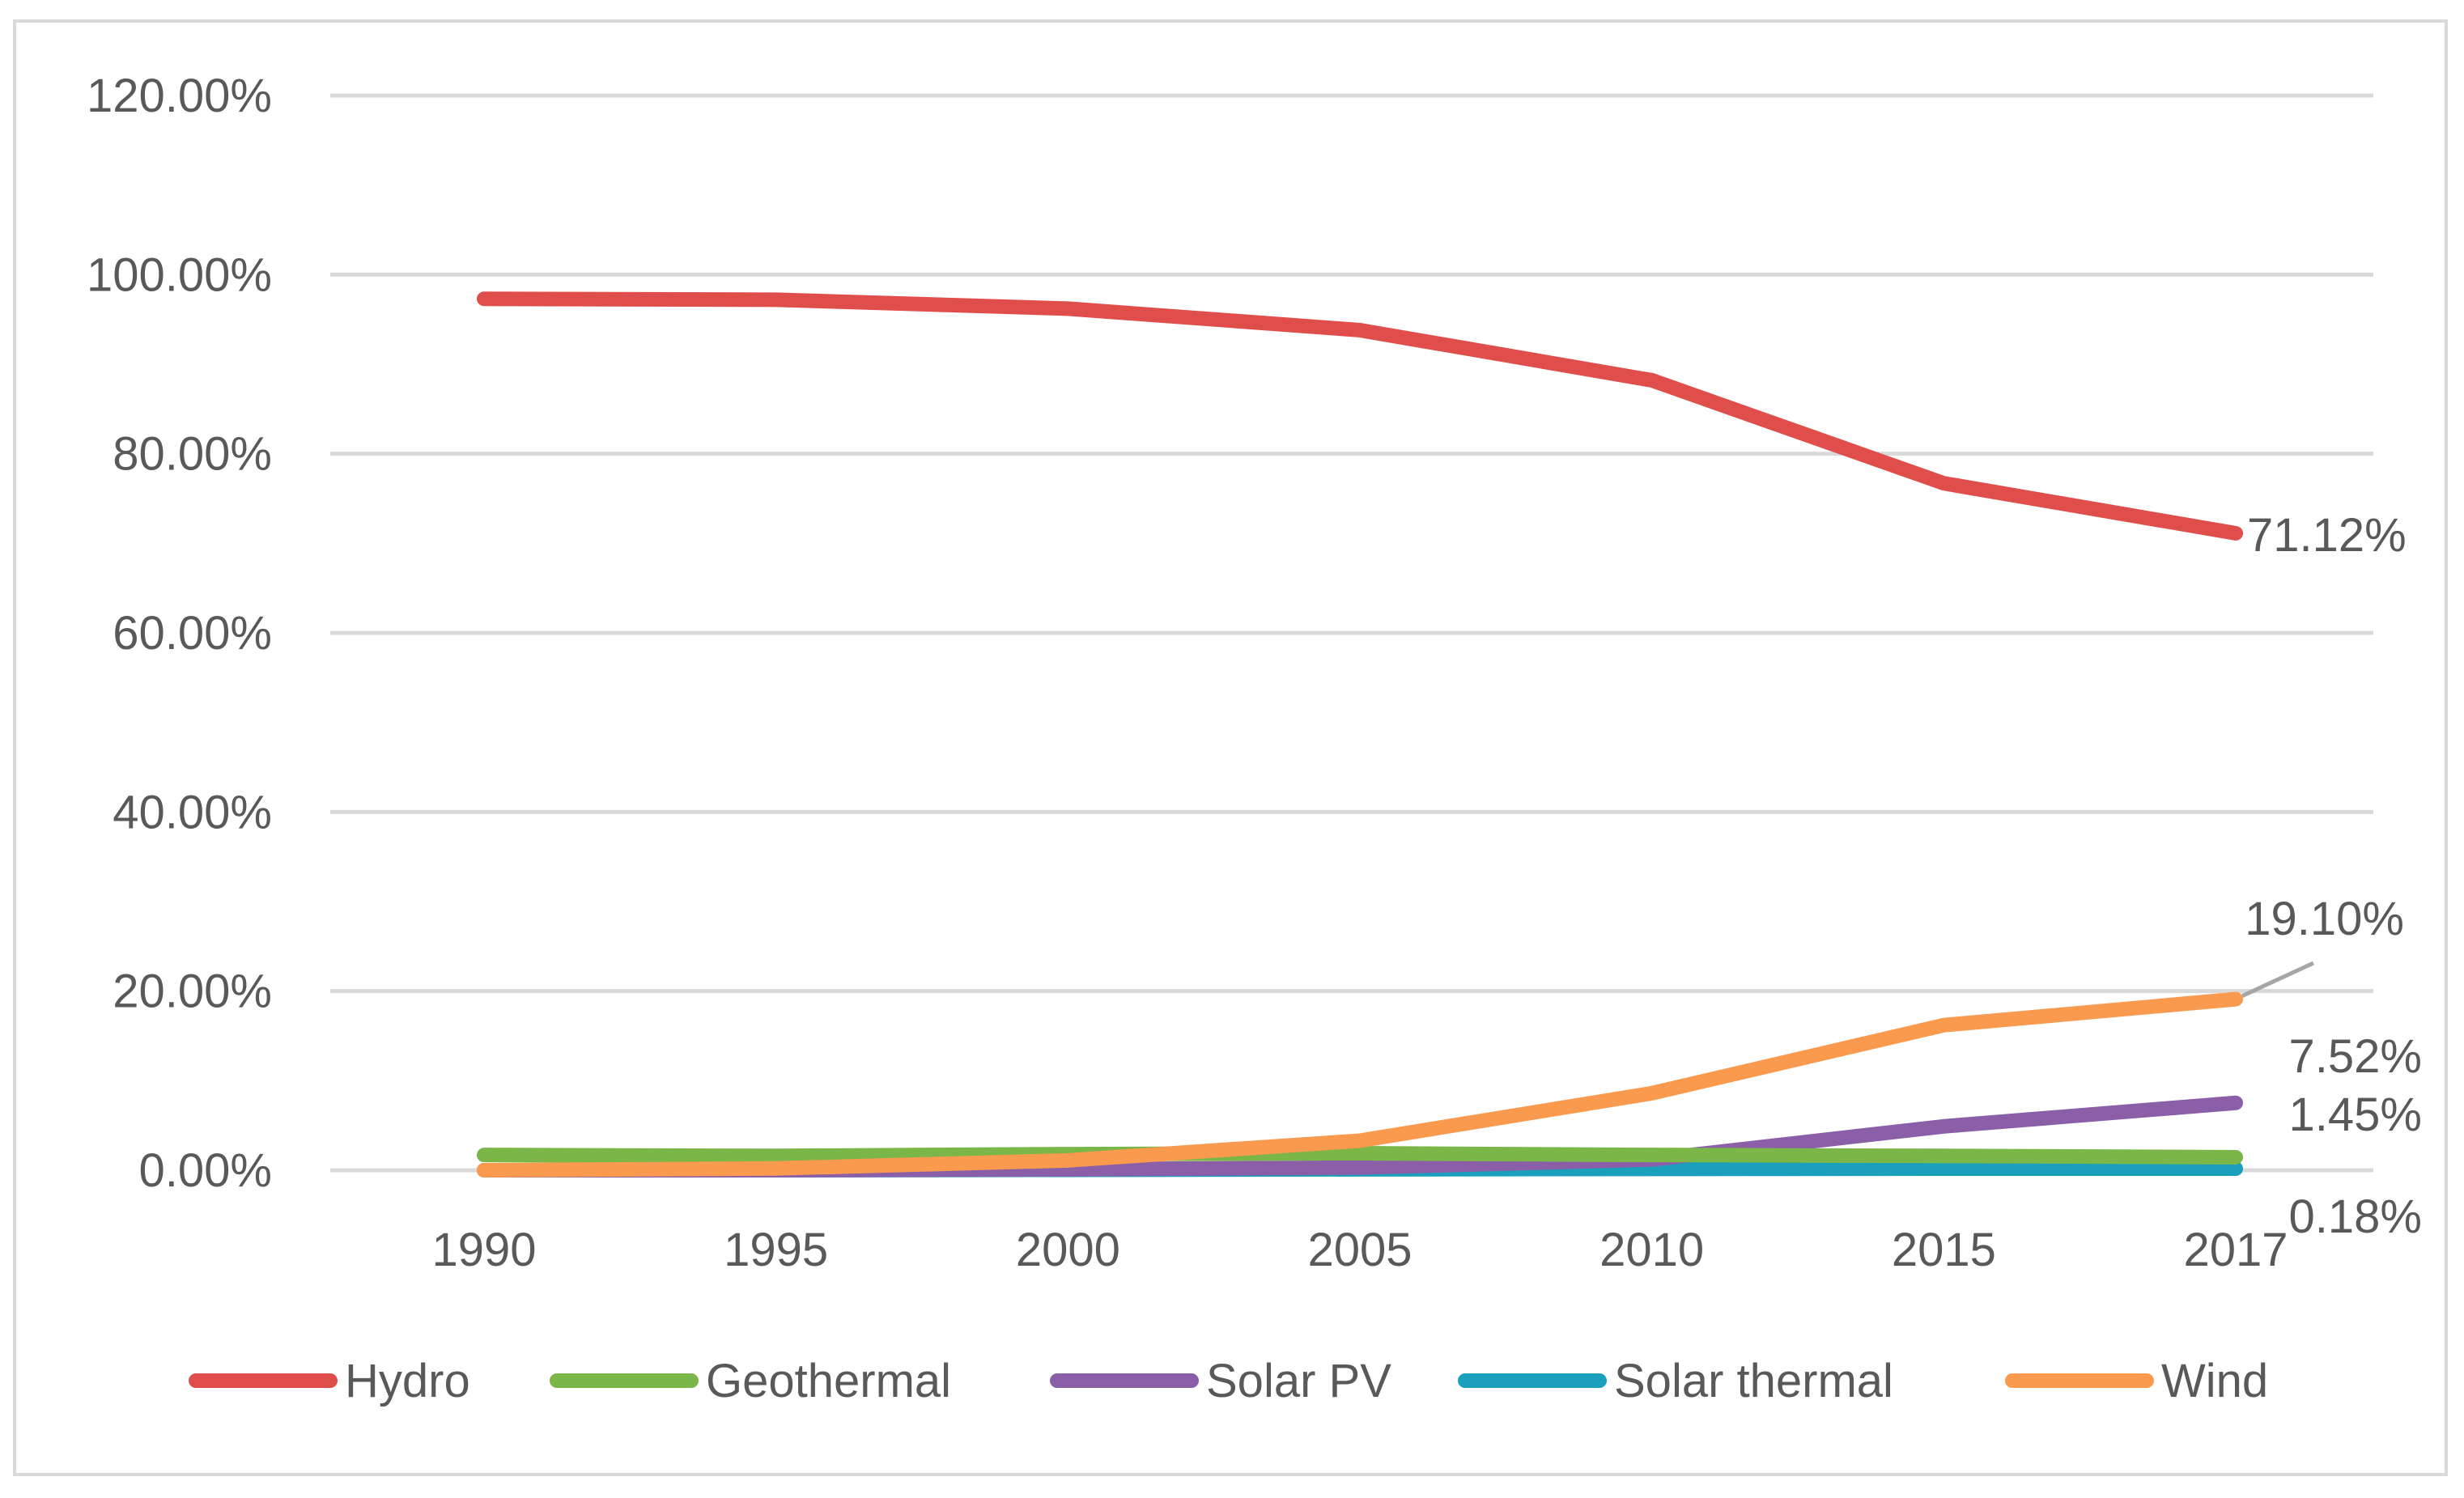  What do you see at coordinates (2327, 535) in the screenshot?
I see `data-label-hydro: 71.12%` at bounding box center [2327, 535].